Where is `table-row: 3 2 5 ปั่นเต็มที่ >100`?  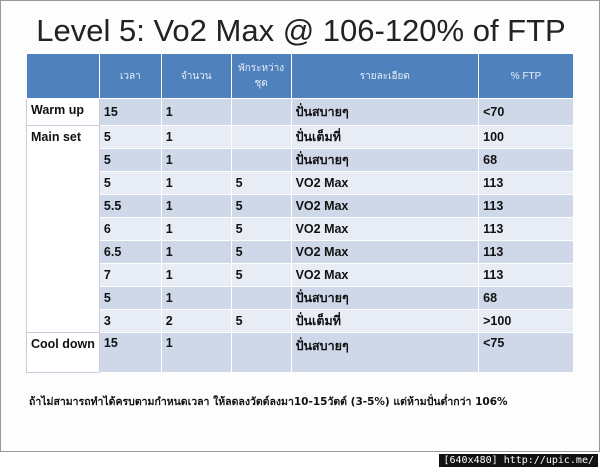 table-row: 3 2 5 ปั่นเต็มที่ >100 is located at coordinates (300, 321).